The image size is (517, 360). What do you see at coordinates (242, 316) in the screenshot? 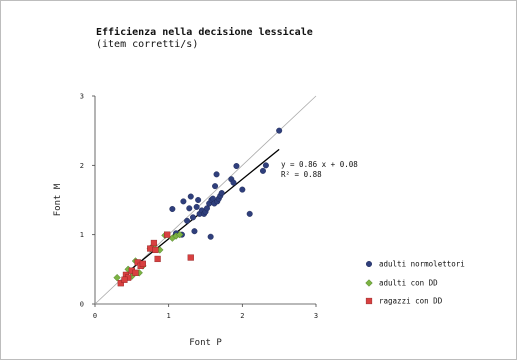
I see `x-tick-label: 2` at bounding box center [242, 316].